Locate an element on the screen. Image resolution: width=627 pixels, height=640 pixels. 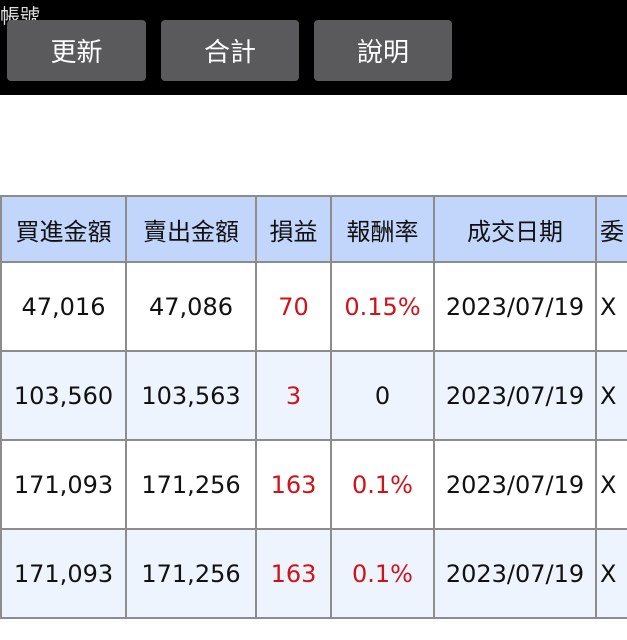
total-button: 合計 is located at coordinates (230, 50).